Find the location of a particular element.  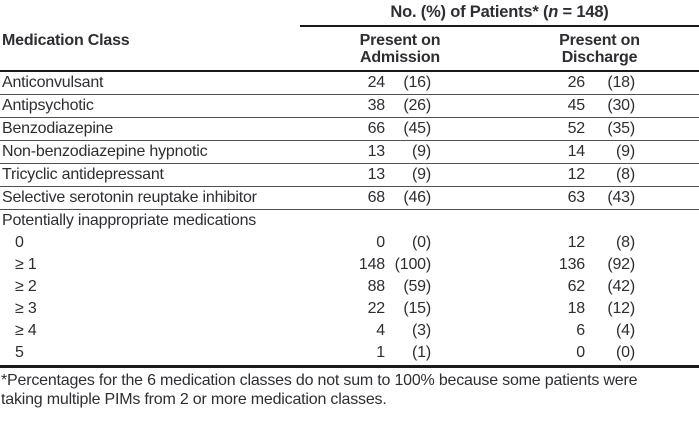

discharge-percent: (30) is located at coordinates (621, 105).